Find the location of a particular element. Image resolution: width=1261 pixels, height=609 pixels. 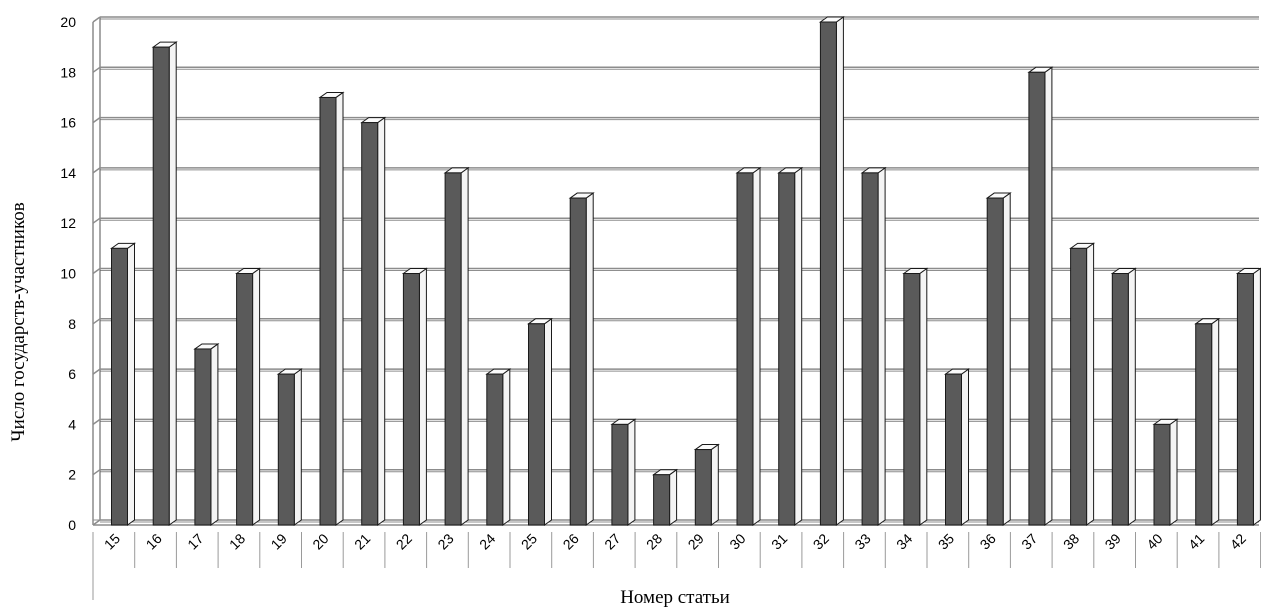

y-tick-label: 14 is located at coordinates (68, 173).